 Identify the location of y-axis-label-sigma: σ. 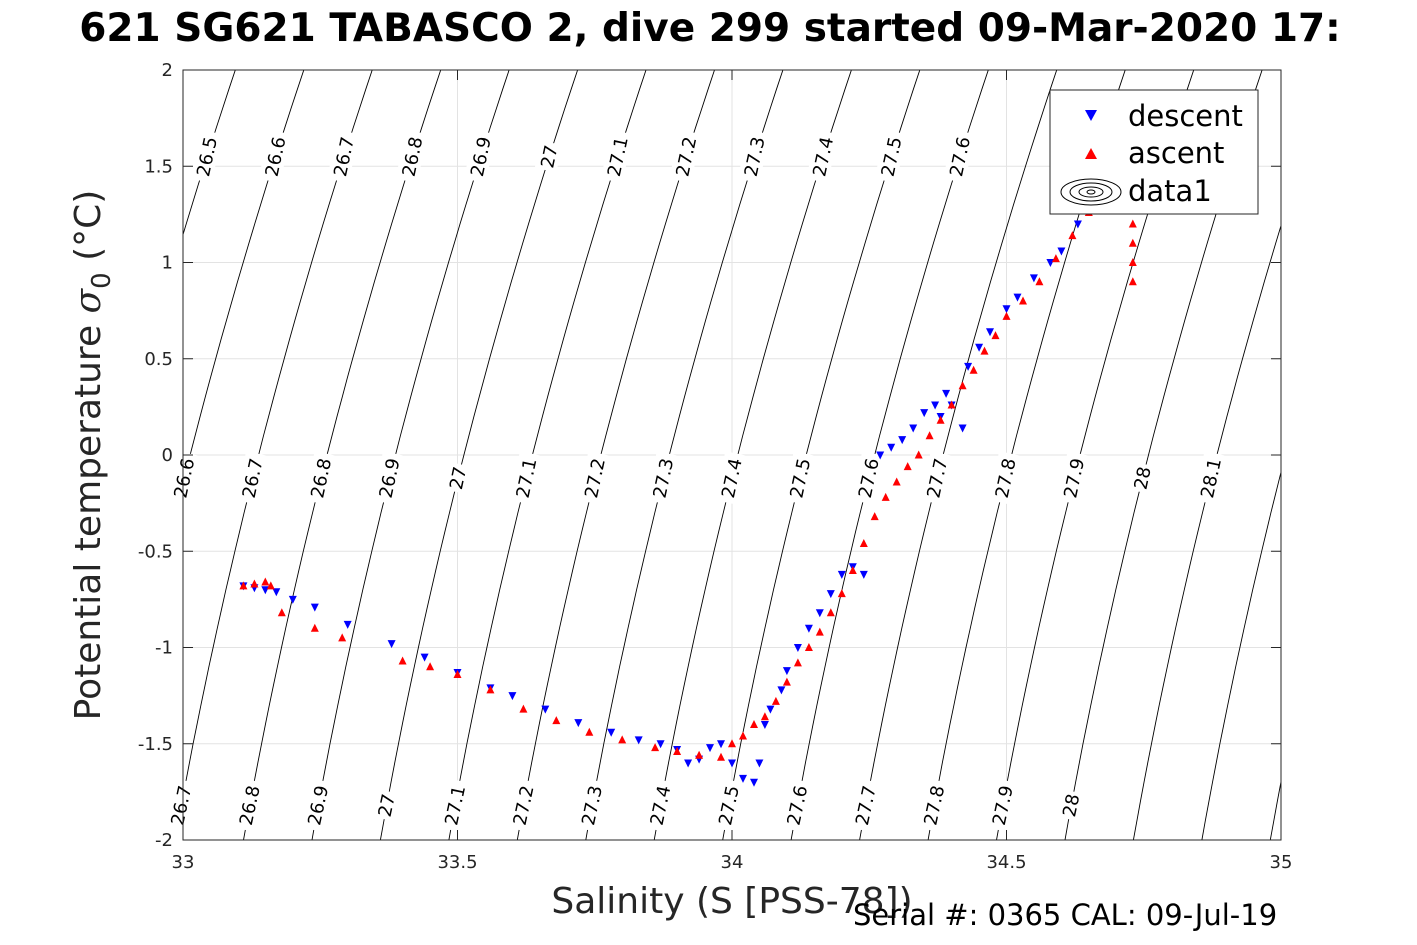
(88, 300).